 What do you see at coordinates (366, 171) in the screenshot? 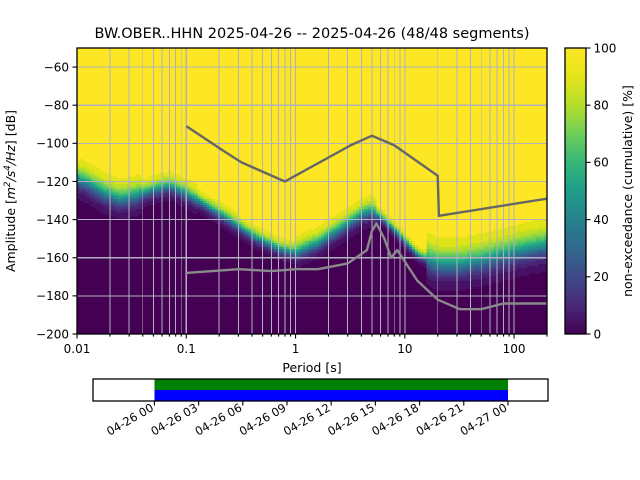
I see `high-noise-model-line` at bounding box center [366, 171].